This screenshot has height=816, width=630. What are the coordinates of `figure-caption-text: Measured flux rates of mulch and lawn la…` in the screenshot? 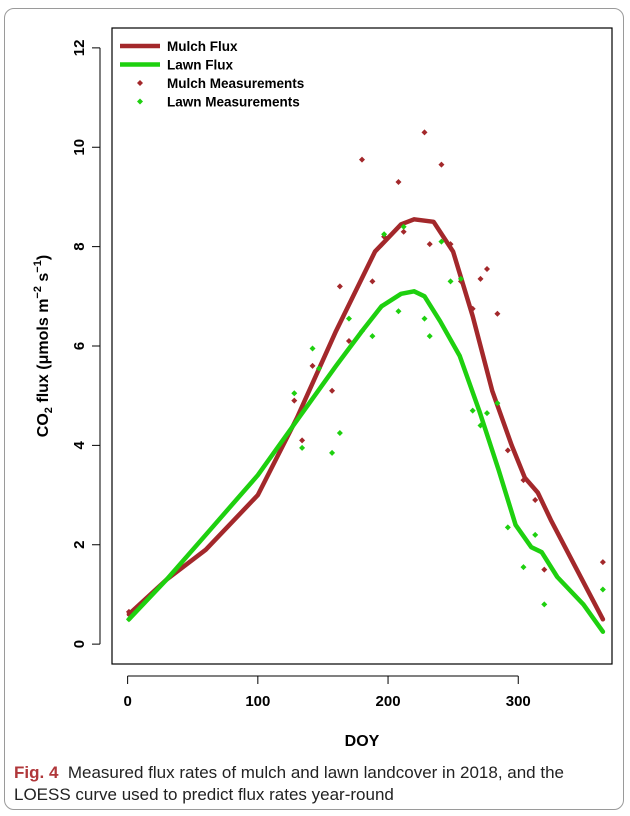 It's located at (289, 783).